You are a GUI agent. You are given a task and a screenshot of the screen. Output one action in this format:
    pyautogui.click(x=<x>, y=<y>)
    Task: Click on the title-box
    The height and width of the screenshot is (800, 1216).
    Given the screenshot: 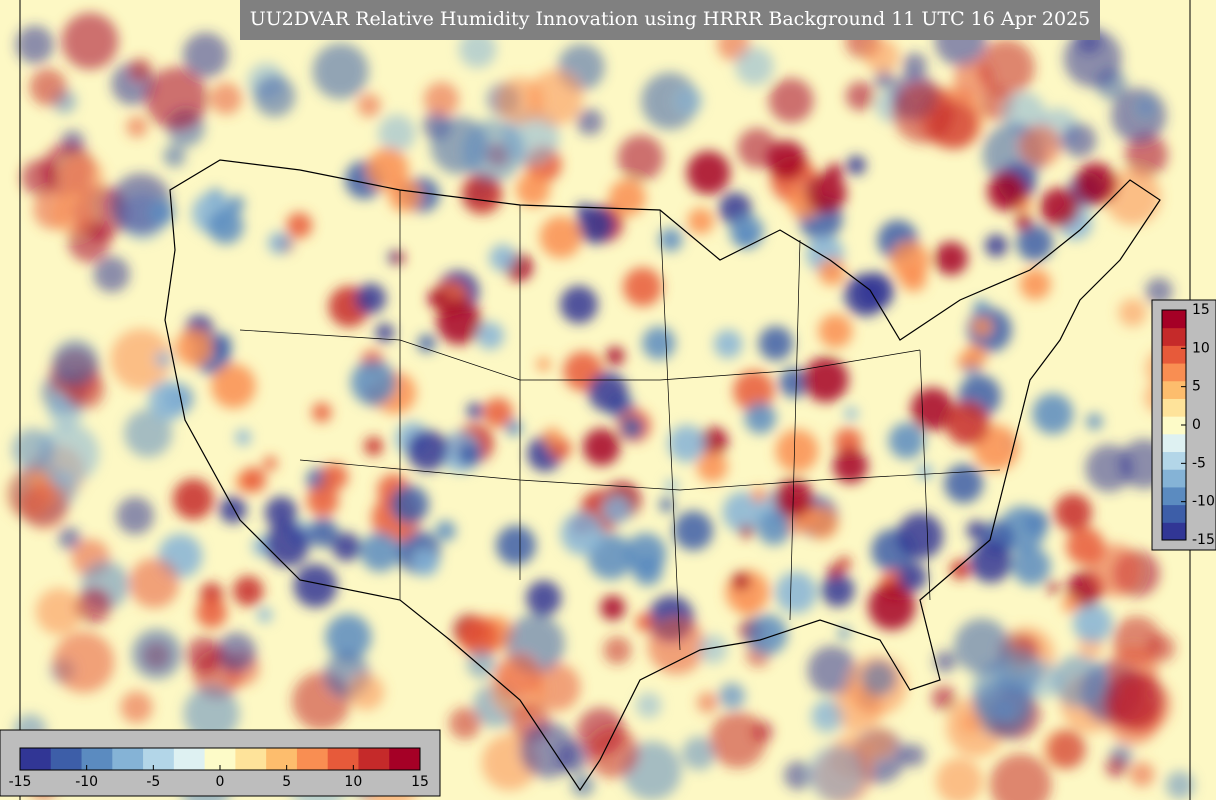 What is the action you would take?
    pyautogui.click(x=670, y=20)
    